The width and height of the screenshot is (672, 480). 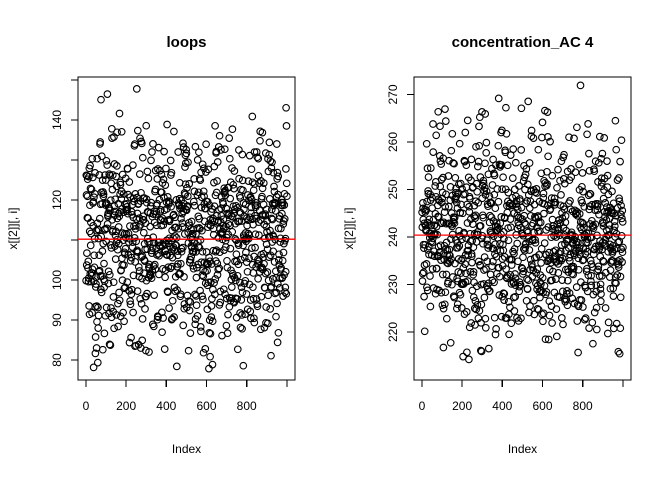 What do you see at coordinates (393, 94) in the screenshot?
I see `y-tick-label: 270` at bounding box center [393, 94].